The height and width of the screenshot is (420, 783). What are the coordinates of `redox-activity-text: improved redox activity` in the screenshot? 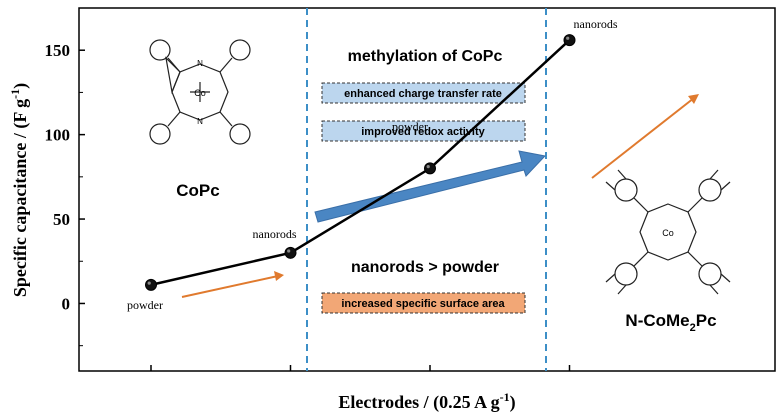 It's located at (423, 132).